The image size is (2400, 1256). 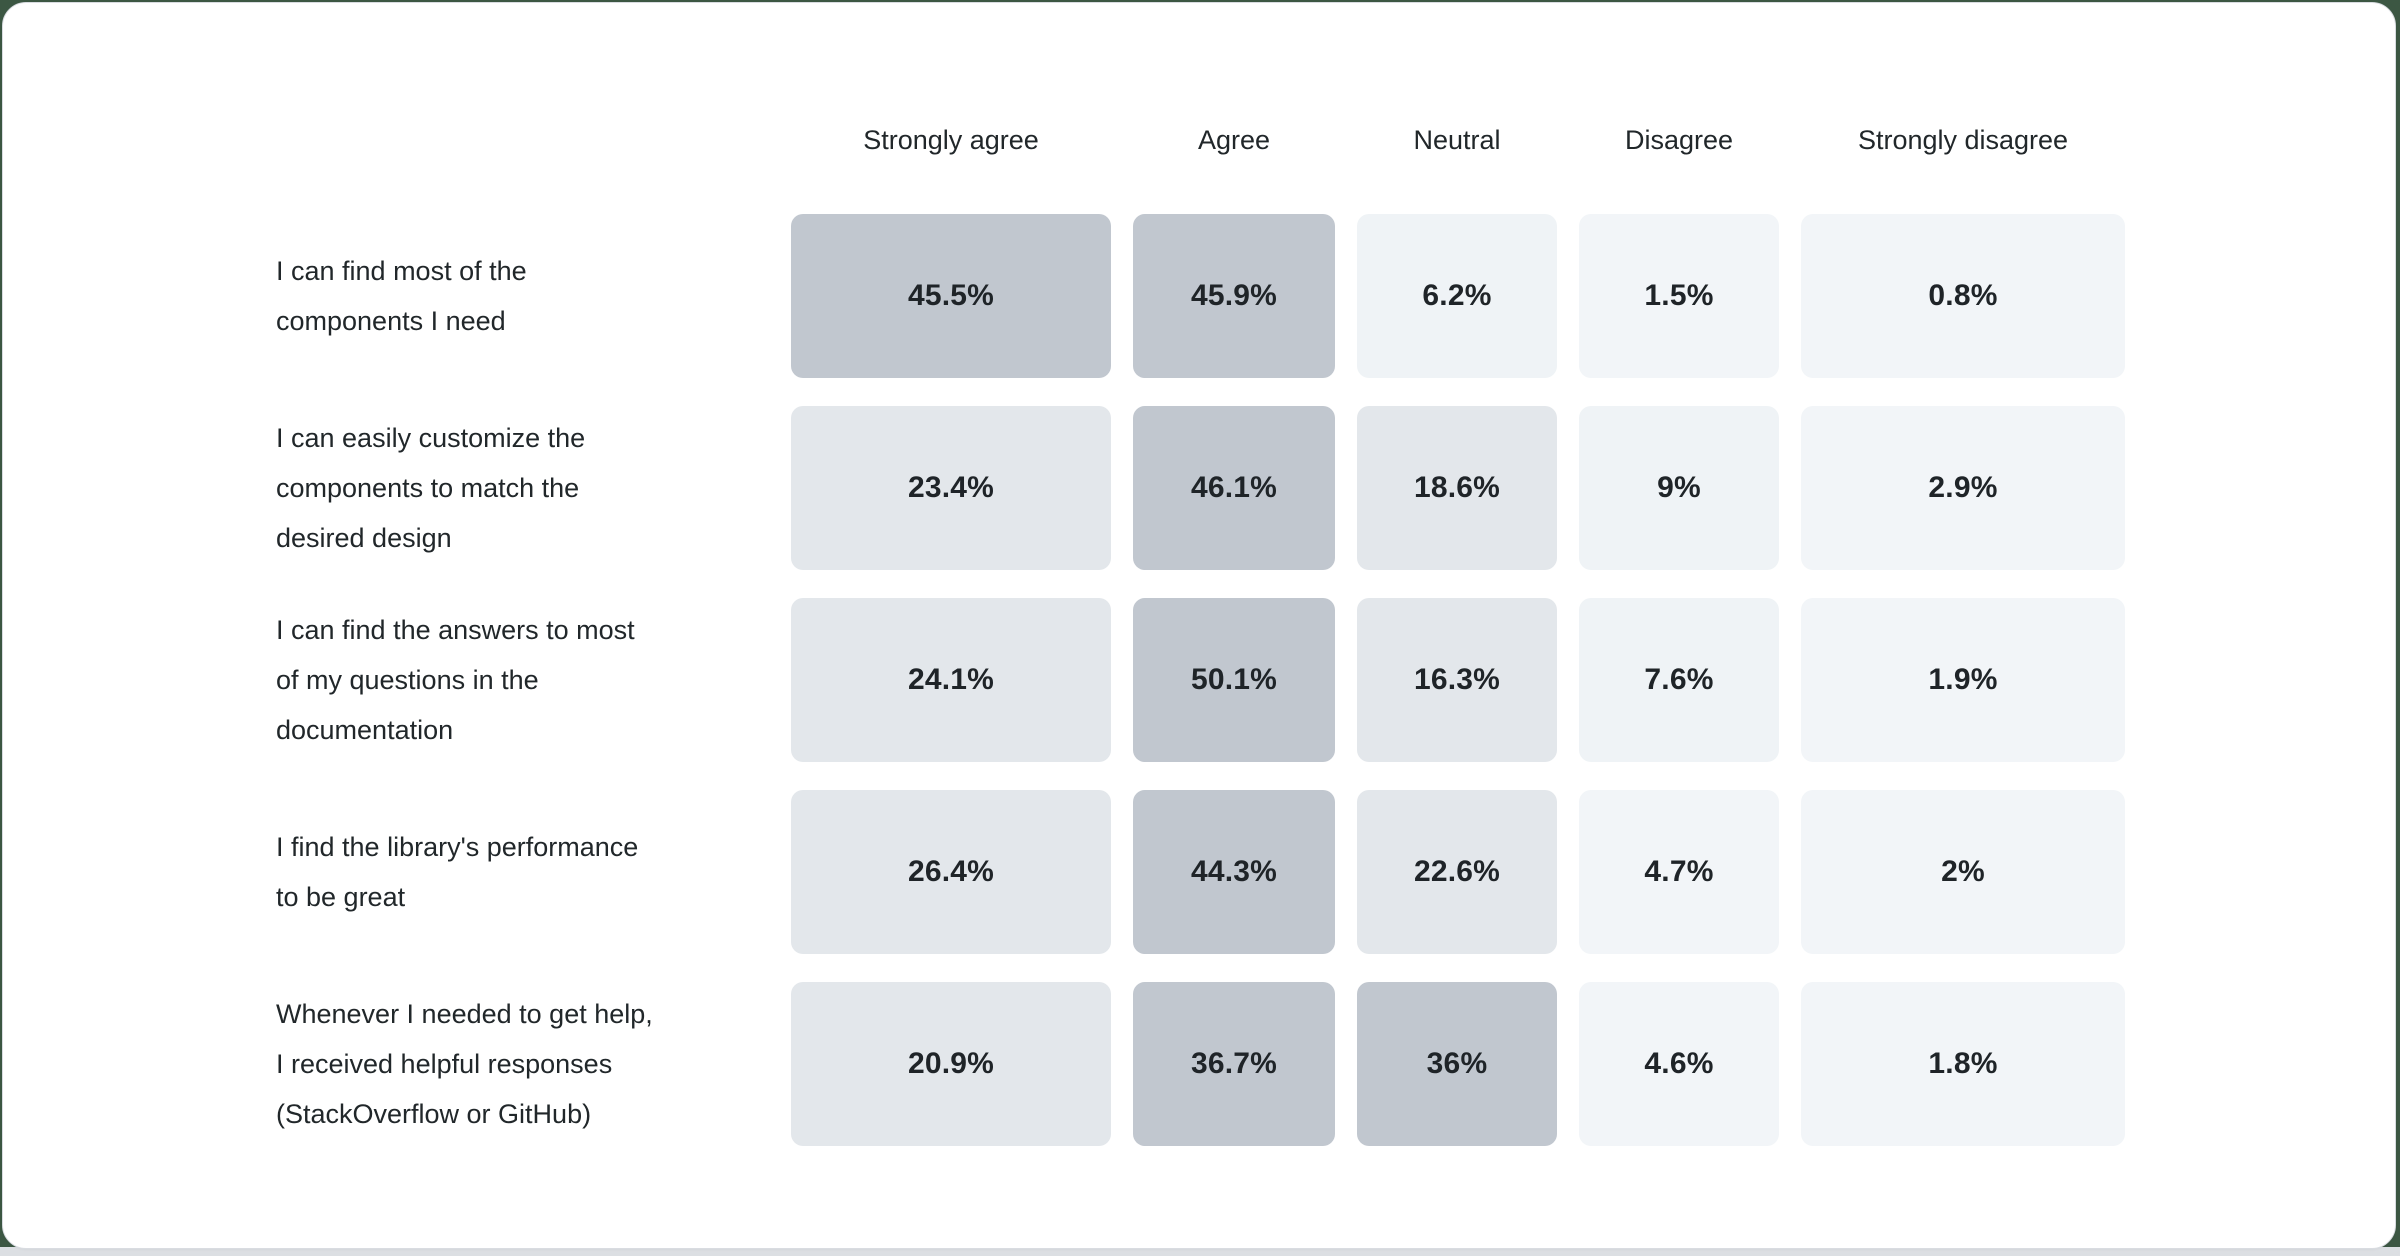 I want to click on heatmap-cell: 6.2%, so click(x=1457, y=296).